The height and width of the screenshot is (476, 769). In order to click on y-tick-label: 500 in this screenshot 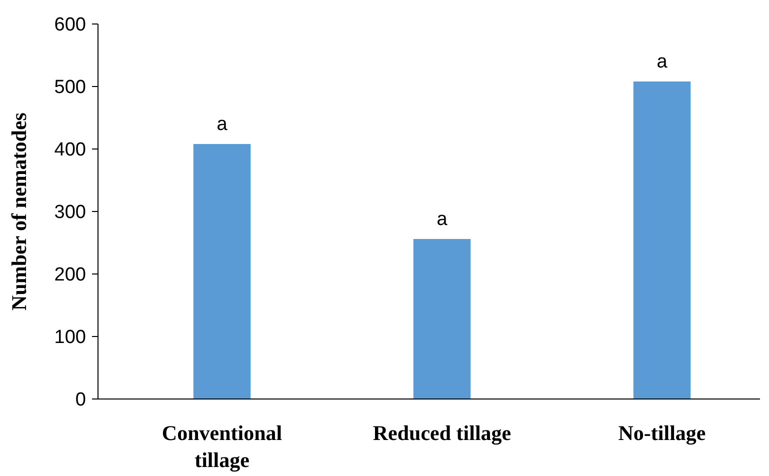, I will do `click(70, 87)`.